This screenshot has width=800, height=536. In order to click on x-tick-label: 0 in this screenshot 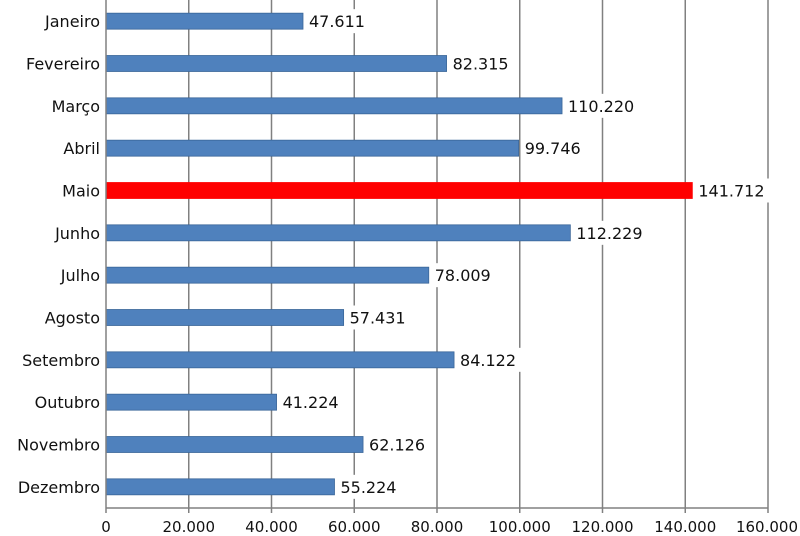, I will do `click(106, 527)`.